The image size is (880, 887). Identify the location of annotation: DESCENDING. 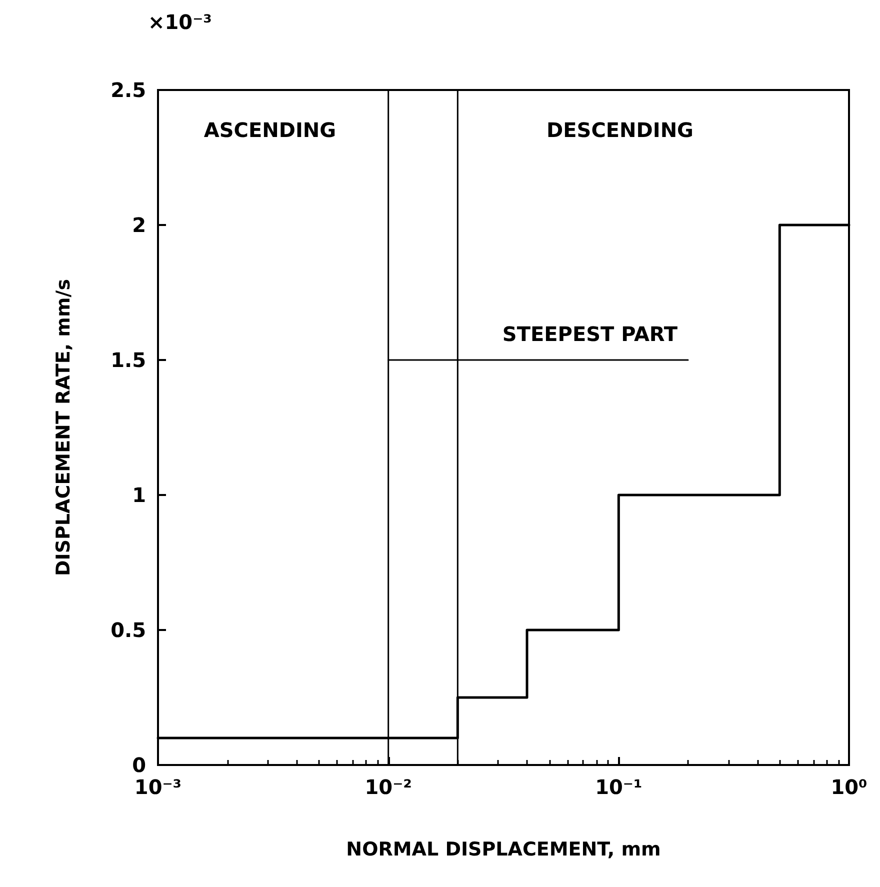
(620, 130).